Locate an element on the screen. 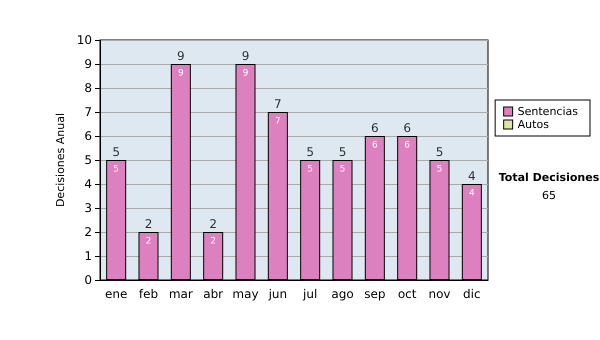 The height and width of the screenshot is (340, 600). total-label: 4 is located at coordinates (472, 176).